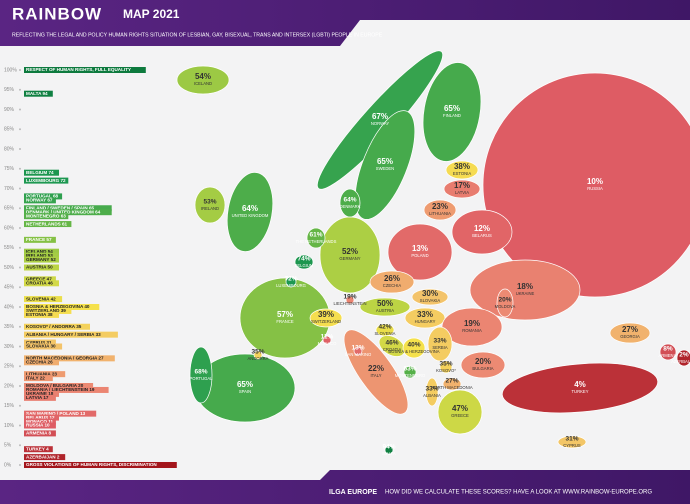  Describe the element at coordinates (684, 355) in the screenshot. I see `country-score: 2%` at that location.